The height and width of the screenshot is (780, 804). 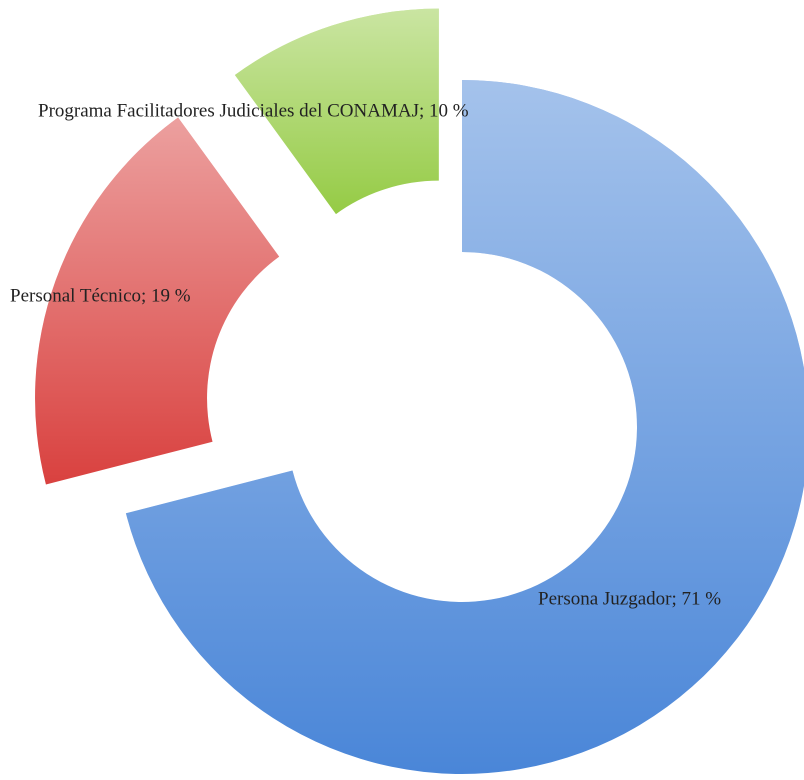 What do you see at coordinates (629, 598) in the screenshot?
I see `data-label: Persona Juzgador; 71 %` at bounding box center [629, 598].